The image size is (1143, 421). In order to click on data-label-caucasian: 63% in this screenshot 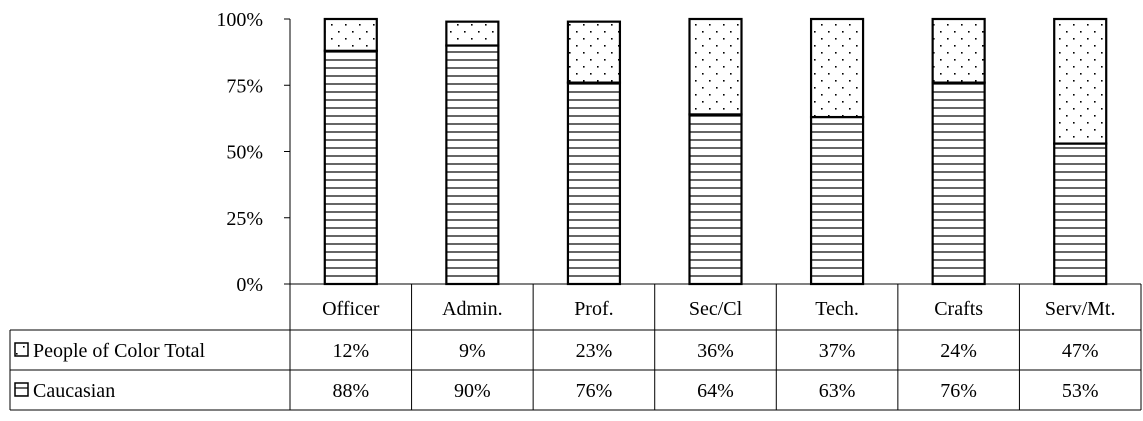, I will do `click(837, 391)`.